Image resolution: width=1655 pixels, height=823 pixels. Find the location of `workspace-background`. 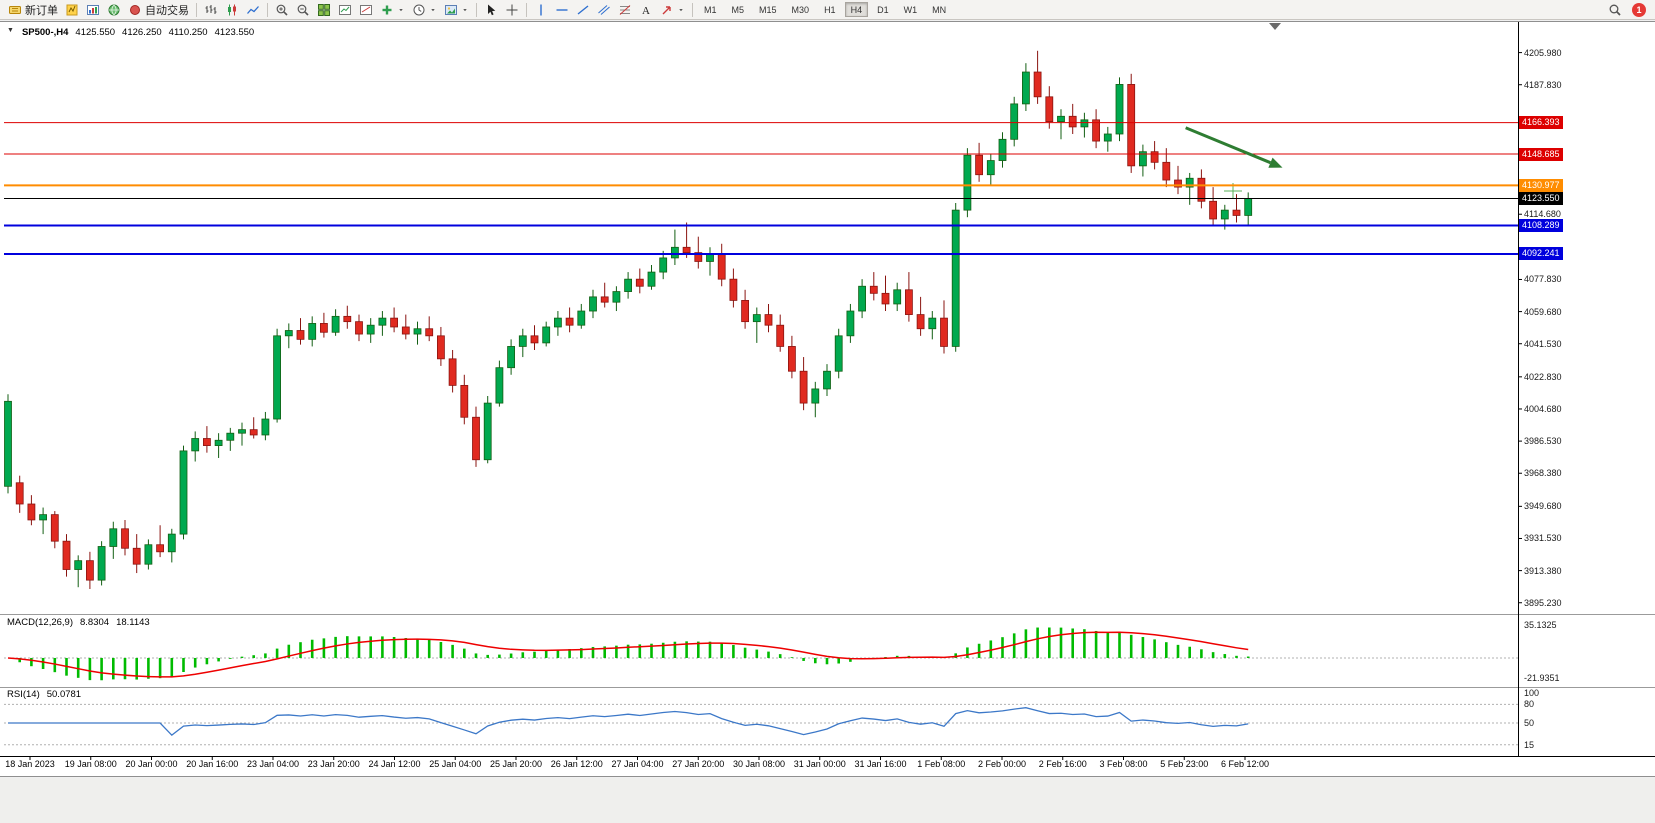

workspace-background is located at coordinates (827, 800).